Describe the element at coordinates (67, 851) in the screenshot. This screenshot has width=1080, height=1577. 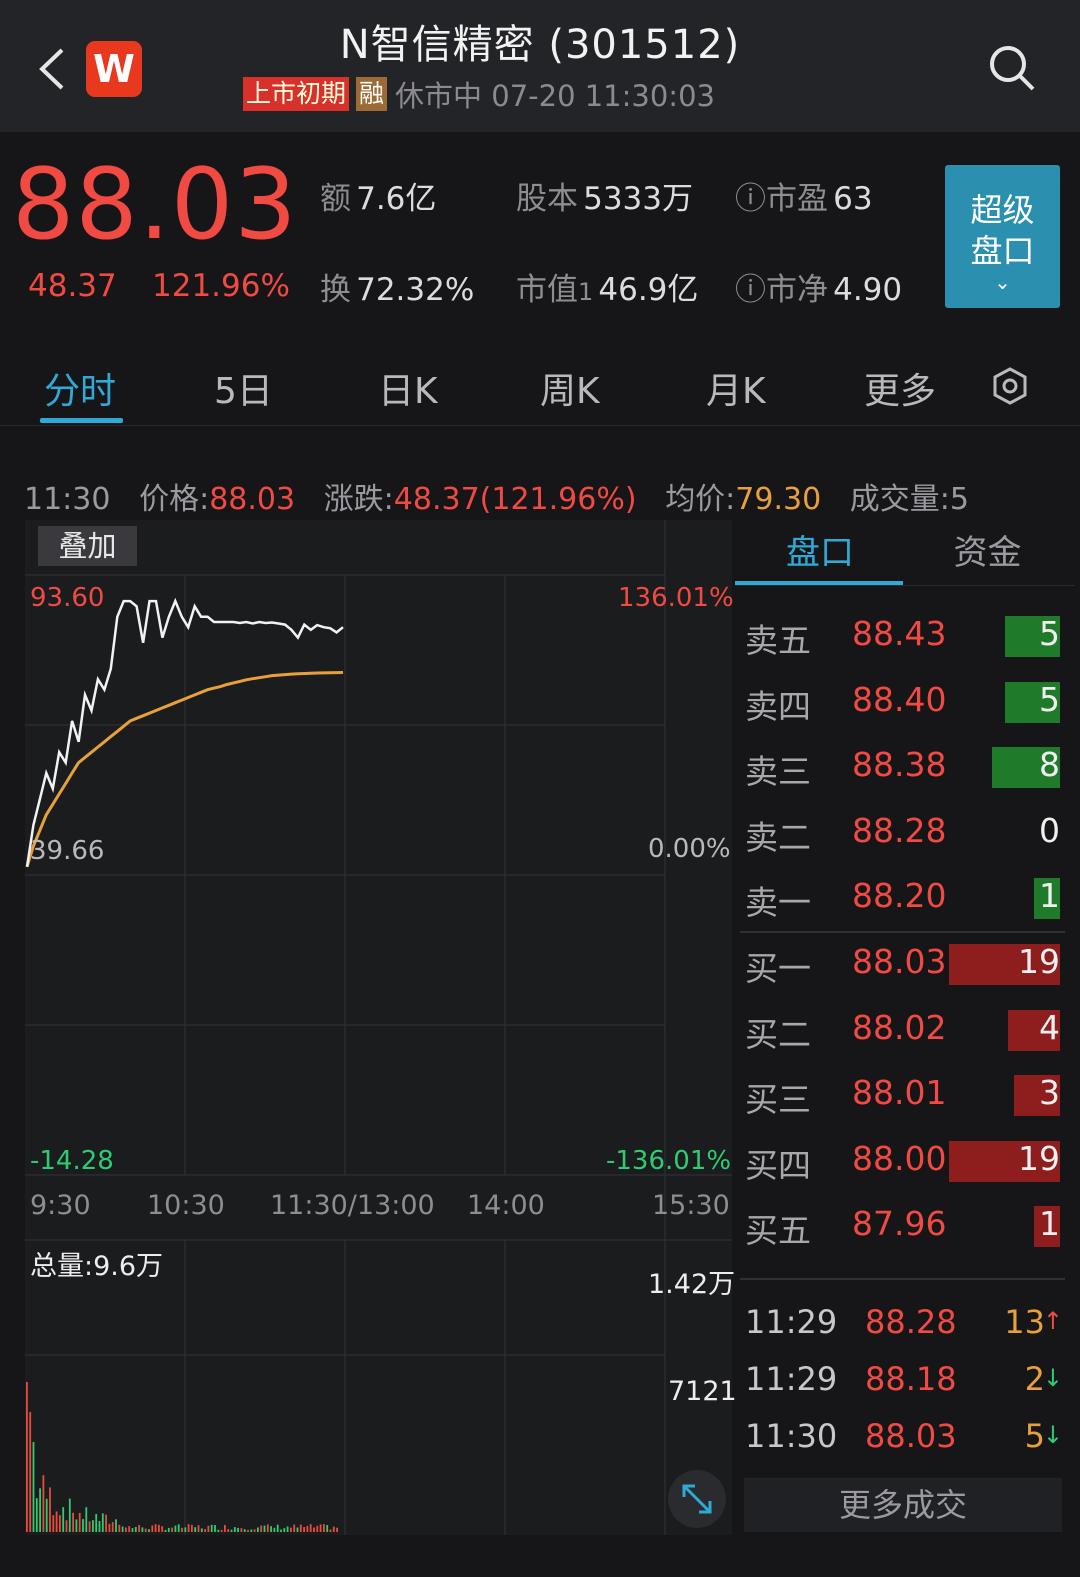
I see `y-axis-mid: 39.66` at that location.